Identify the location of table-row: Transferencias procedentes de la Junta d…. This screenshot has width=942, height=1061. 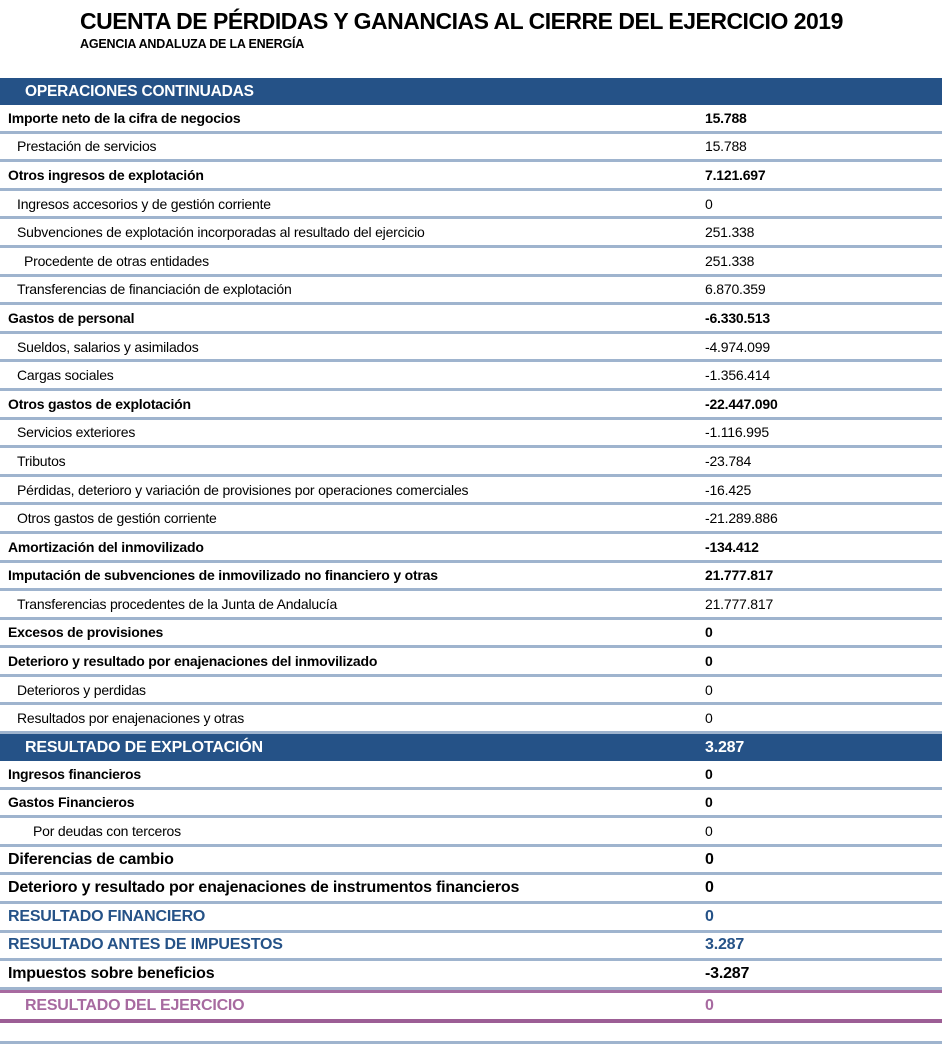
(471, 605).